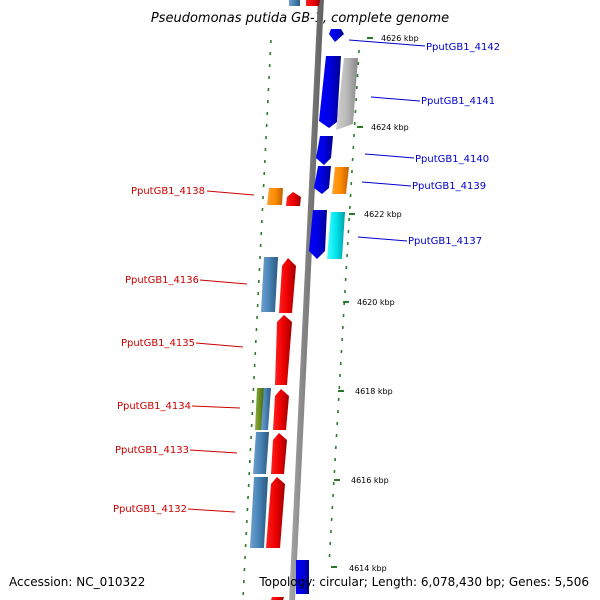 The width and height of the screenshot is (600, 600). Describe the element at coordinates (449, 186) in the screenshot. I see `gene-label-forward: PputGB1_4139` at that location.